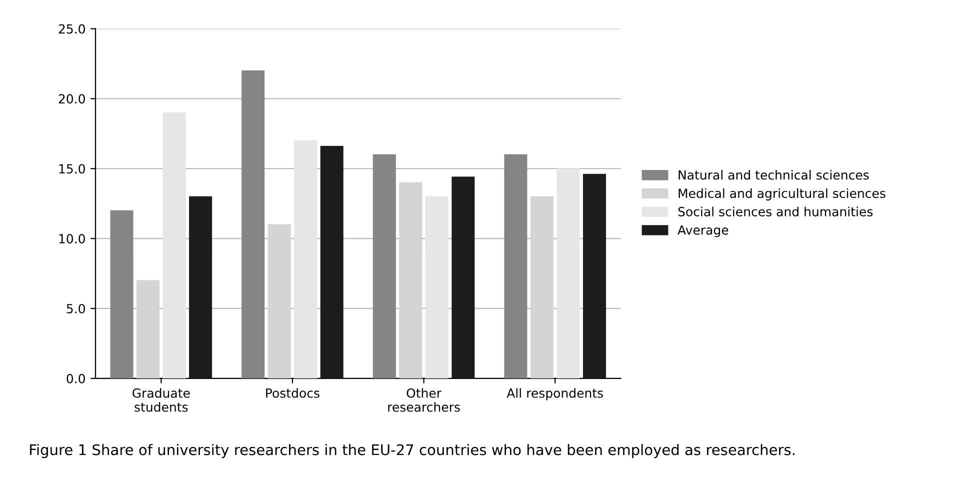  Describe the element at coordinates (703, 231) in the screenshot. I see `legend-label: Average` at that location.